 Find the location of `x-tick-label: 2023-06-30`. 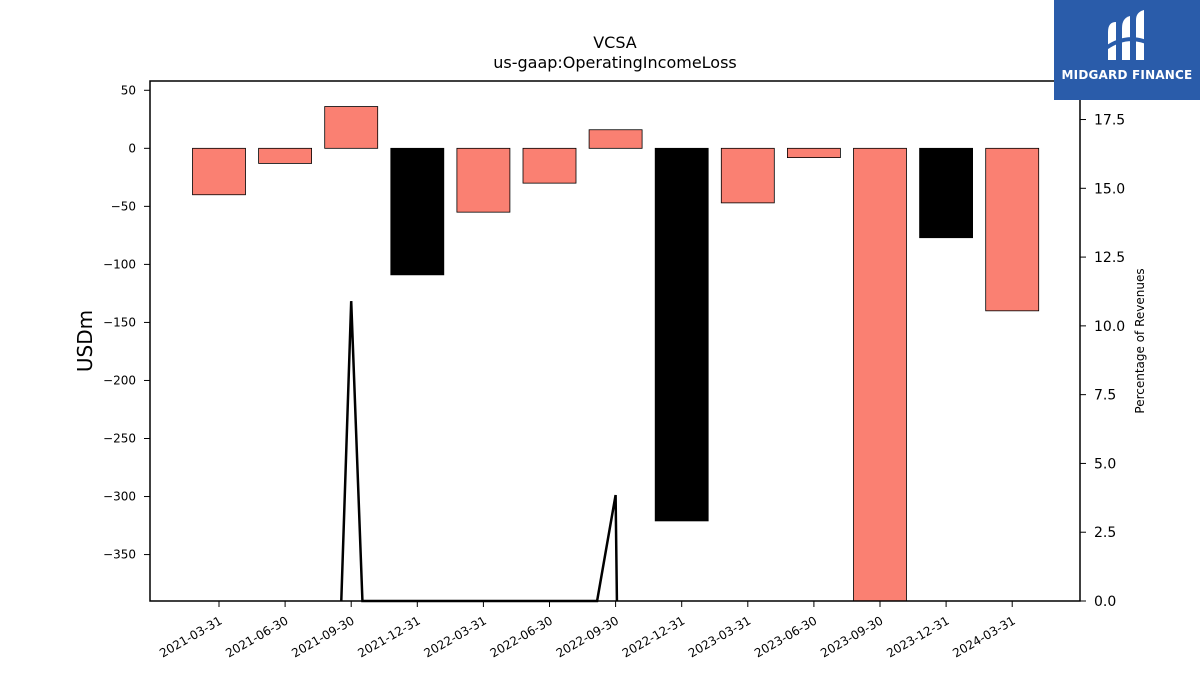

x-tick-label: 2023-06-30 is located at coordinates (785, 636).